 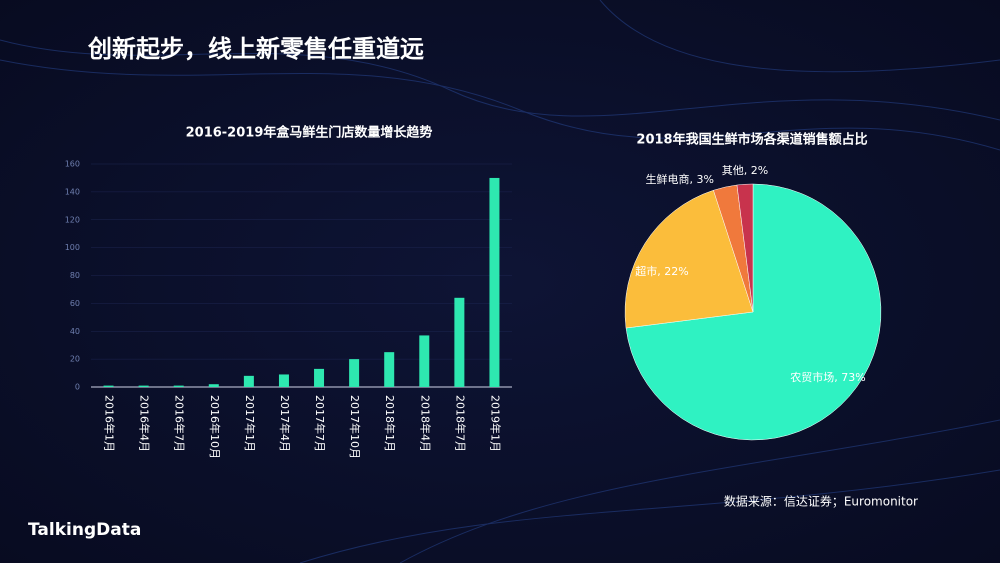 I want to click on bar-chart-title: 2016-2019年盒马鲜生门店数量增长趋势, so click(x=309, y=133).